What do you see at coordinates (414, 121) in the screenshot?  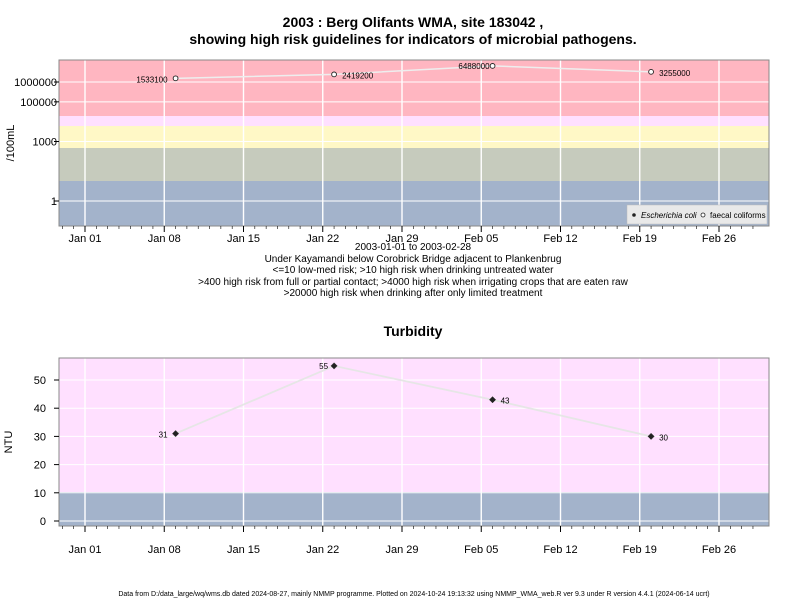 I see `band-contact-risk` at bounding box center [414, 121].